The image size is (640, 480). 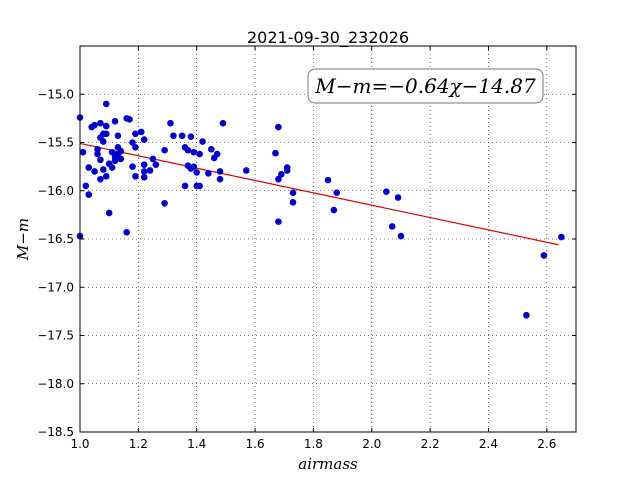 I want to click on chart-title: 2021-09-30_232026, so click(x=328, y=38).